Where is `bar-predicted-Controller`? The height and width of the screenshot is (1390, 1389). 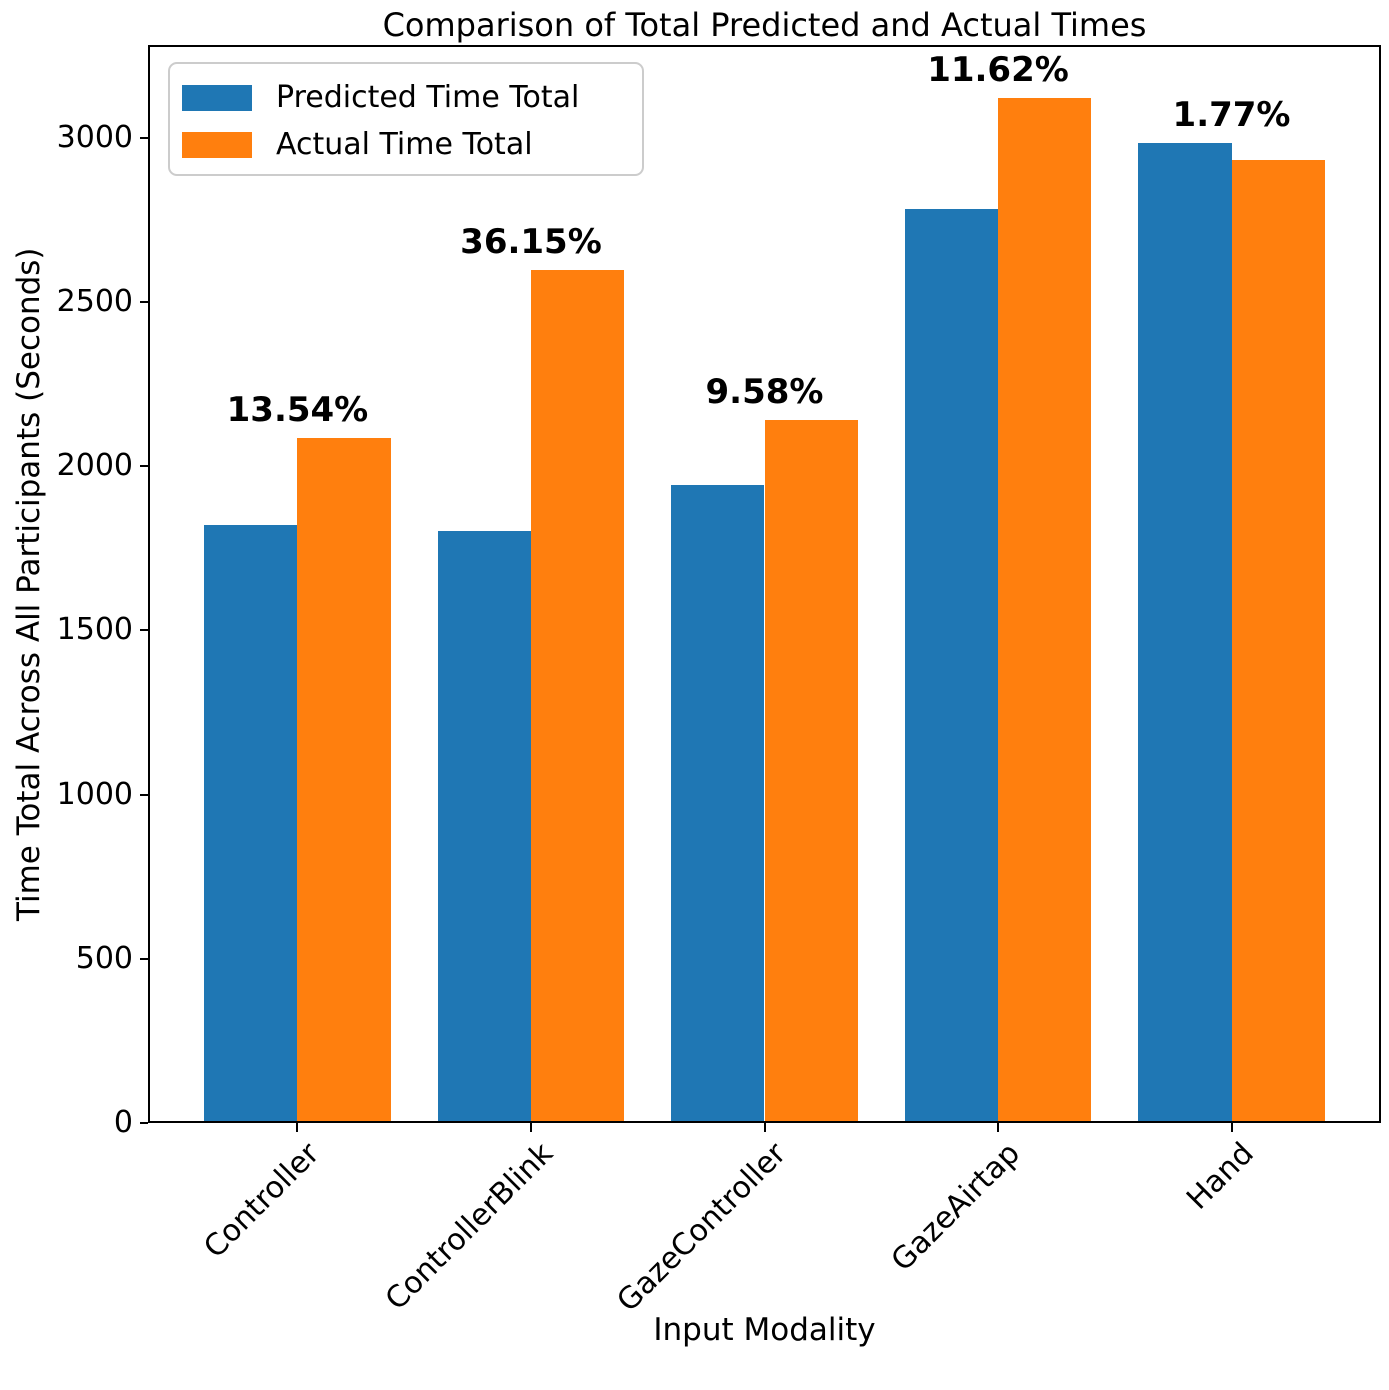 bar-predicted-Controller is located at coordinates (251, 822).